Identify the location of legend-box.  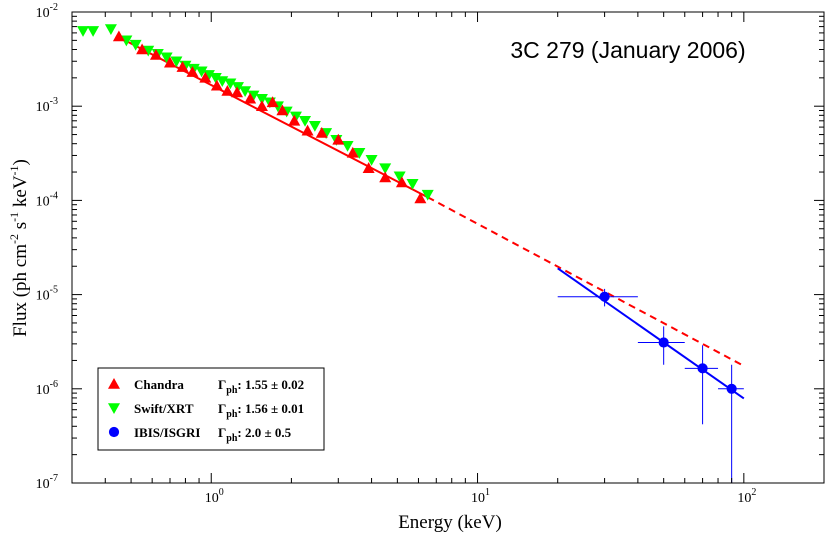
(211, 409).